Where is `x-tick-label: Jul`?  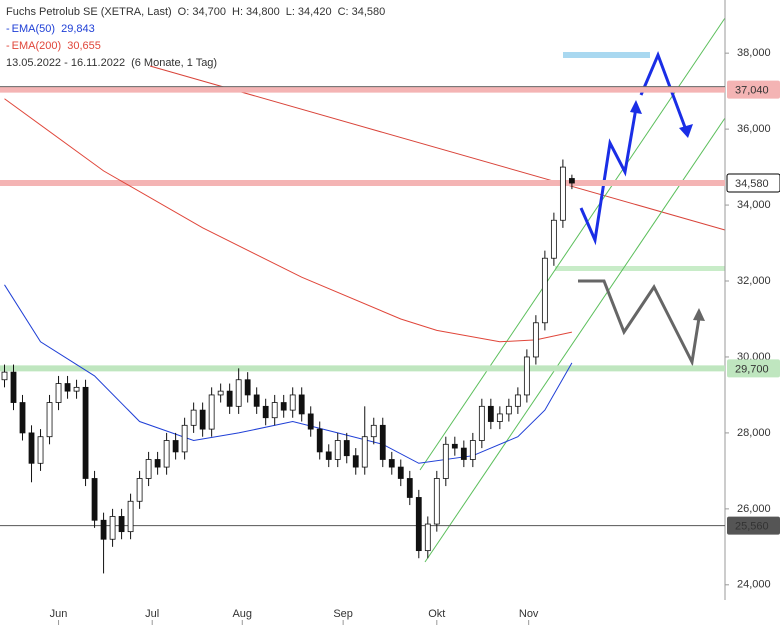 x-tick-label: Jul is located at coordinates (152, 614).